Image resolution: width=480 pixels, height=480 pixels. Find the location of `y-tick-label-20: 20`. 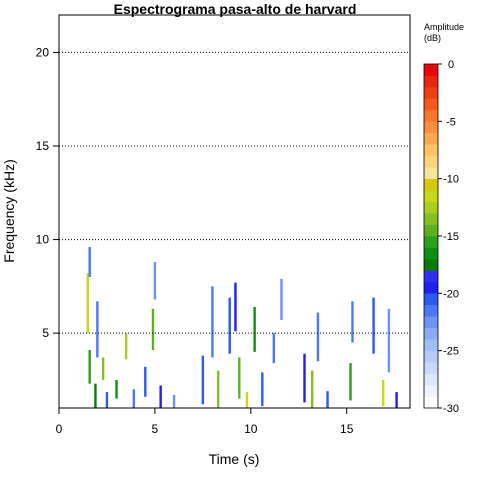

y-tick-label-20: 20 is located at coordinates (43, 52).